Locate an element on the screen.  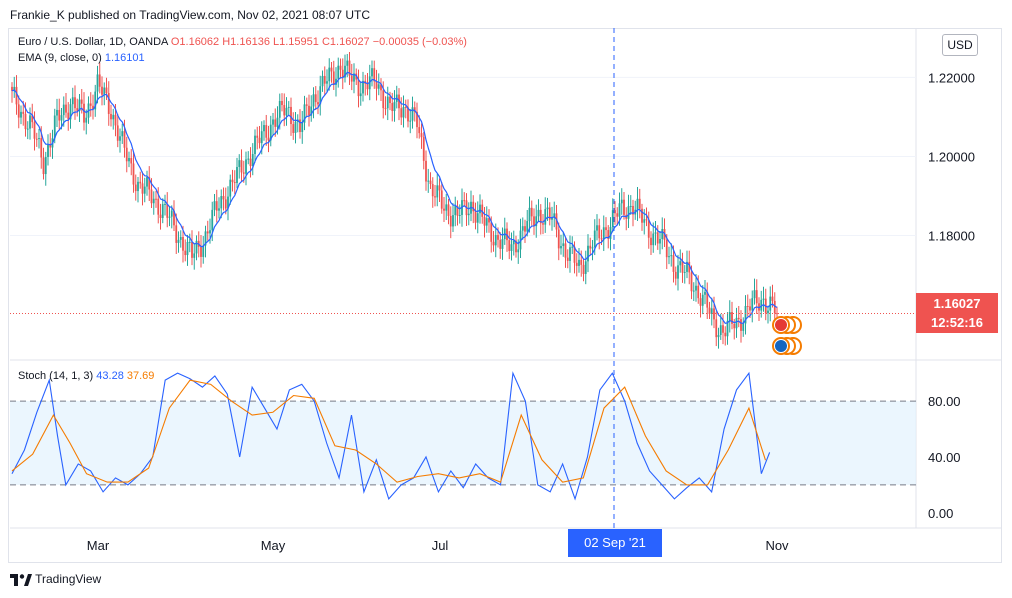
stoch-tick-label: 40.00 is located at coordinates (944, 457).